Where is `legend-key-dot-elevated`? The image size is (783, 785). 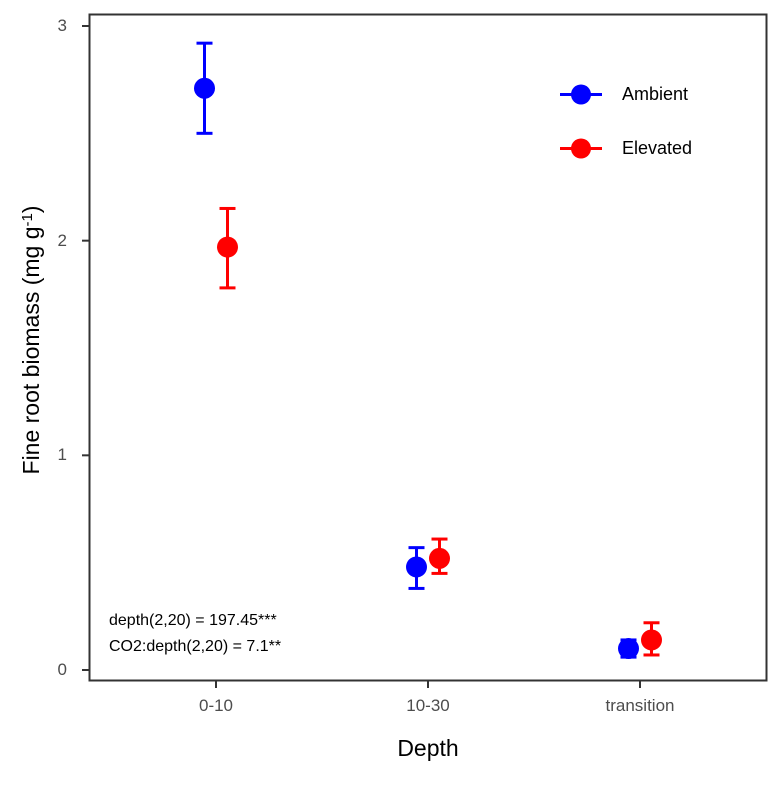 legend-key-dot-elevated is located at coordinates (581, 148).